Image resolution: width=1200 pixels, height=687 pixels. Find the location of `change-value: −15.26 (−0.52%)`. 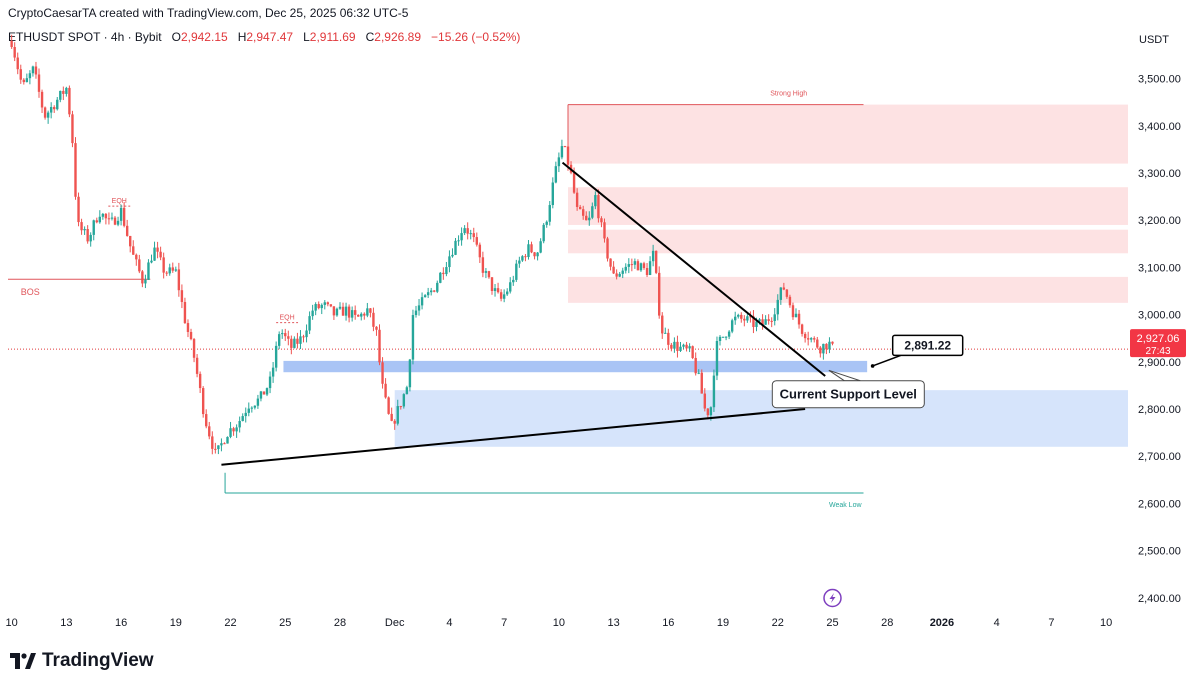

change-value: −15.26 (−0.52%) is located at coordinates (476, 37).